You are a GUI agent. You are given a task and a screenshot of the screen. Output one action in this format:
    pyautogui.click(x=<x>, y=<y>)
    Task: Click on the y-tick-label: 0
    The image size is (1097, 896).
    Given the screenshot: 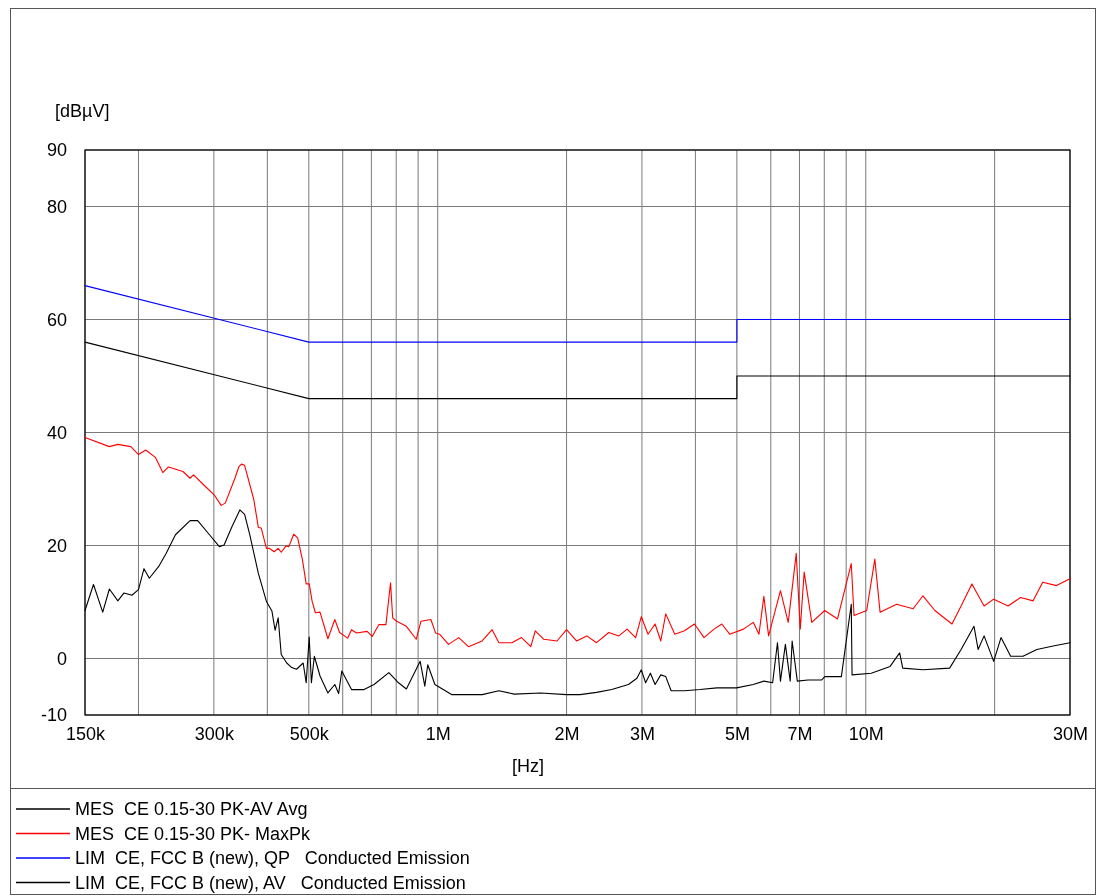 What is the action you would take?
    pyautogui.click(x=61, y=658)
    